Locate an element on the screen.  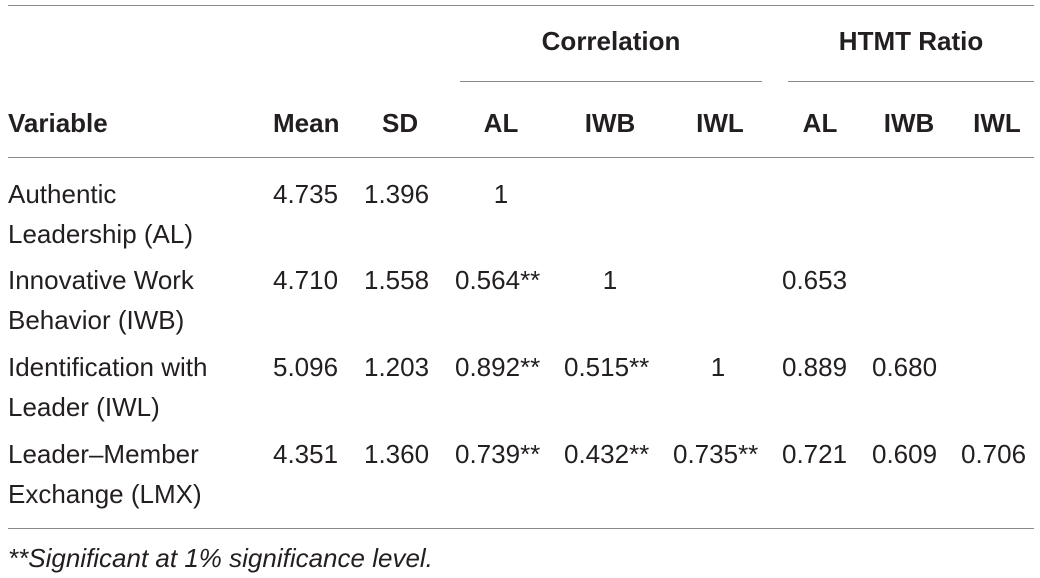
row-iwl-mean: 5.096 is located at coordinates (306, 367).